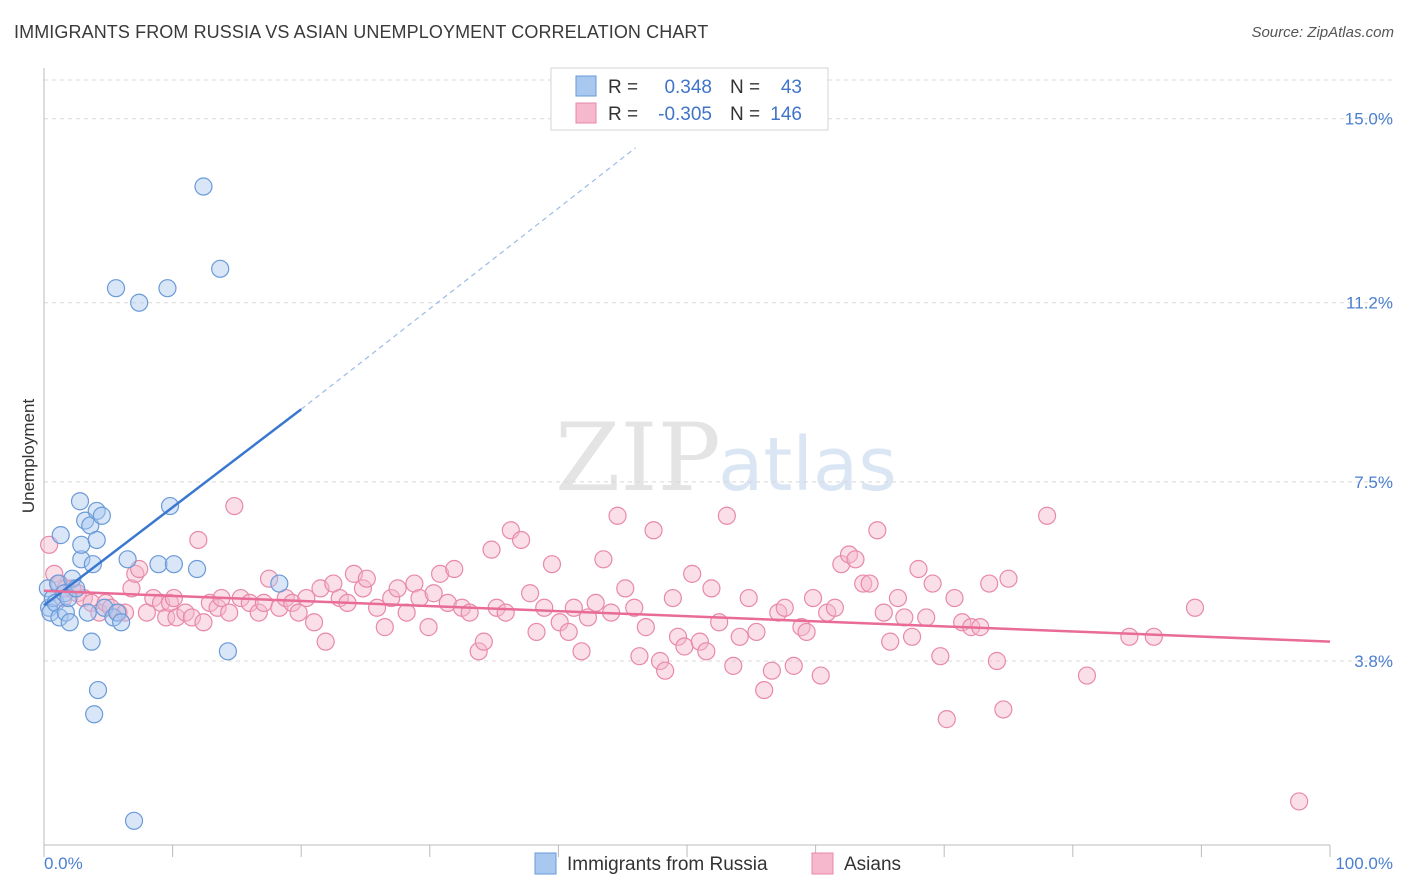 Image resolution: width=1406 pixels, height=892 pixels. Describe the element at coordinates (791, 87) in the screenshot. I see `legend-n-value-russia: 43` at that location.